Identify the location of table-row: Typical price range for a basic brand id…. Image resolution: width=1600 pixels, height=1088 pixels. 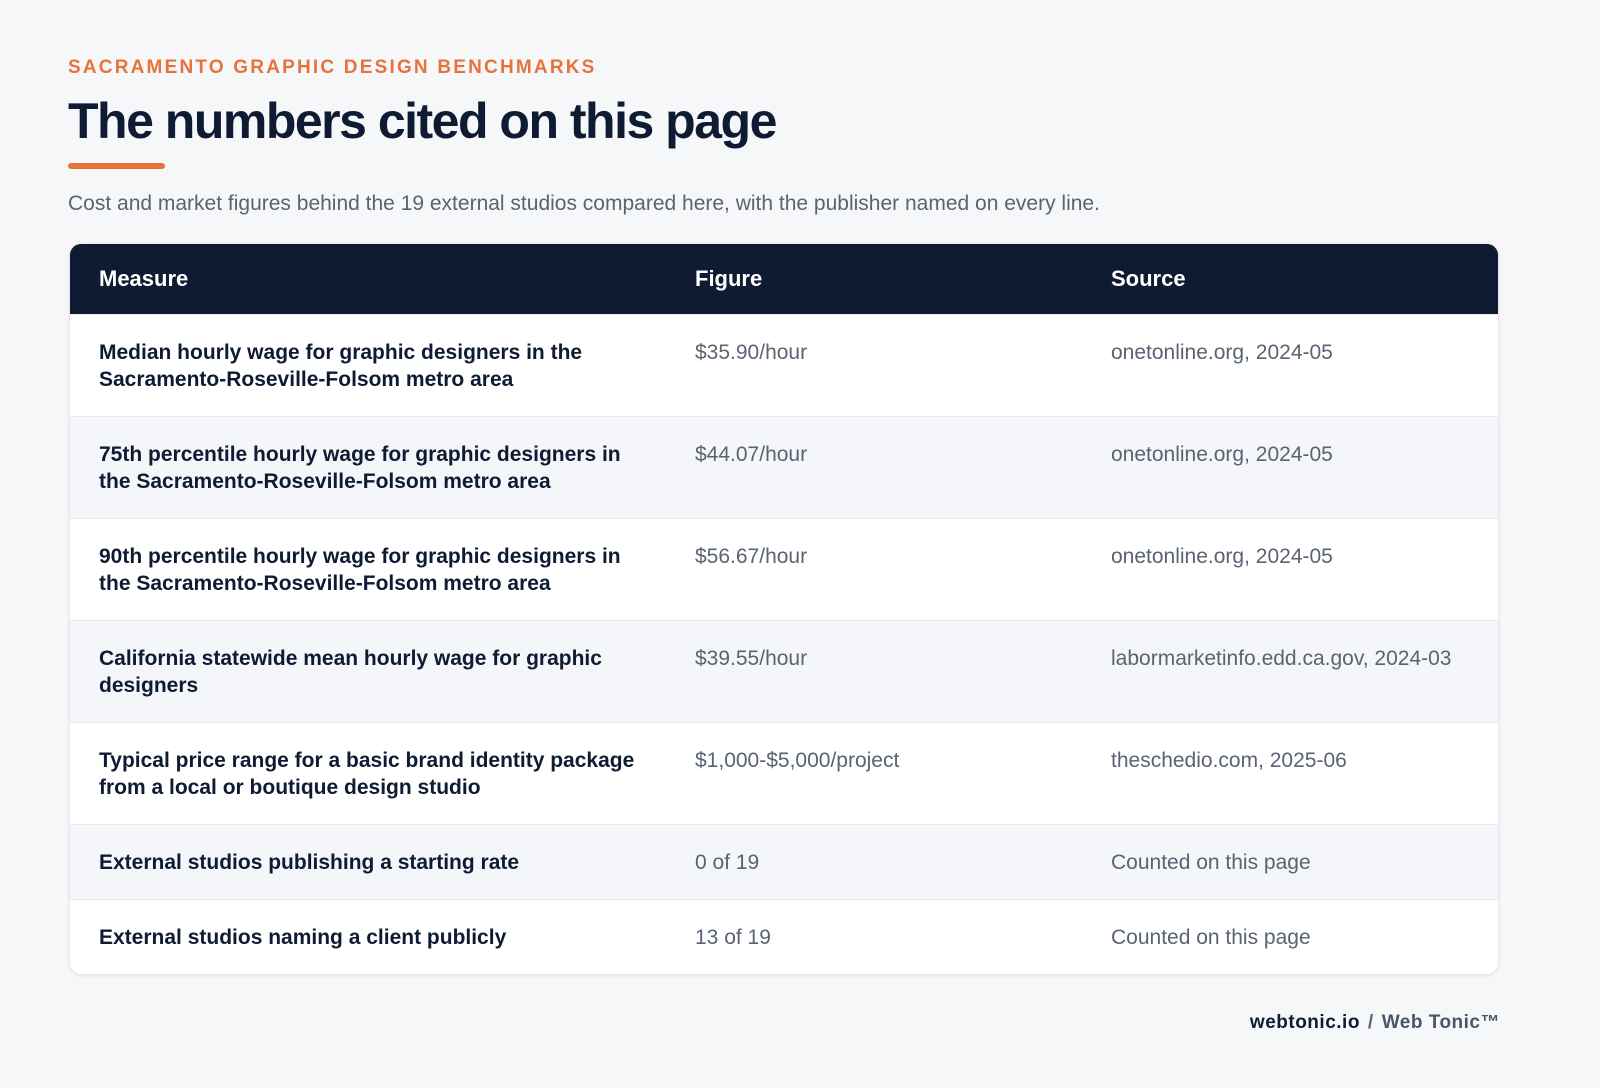
(784, 773).